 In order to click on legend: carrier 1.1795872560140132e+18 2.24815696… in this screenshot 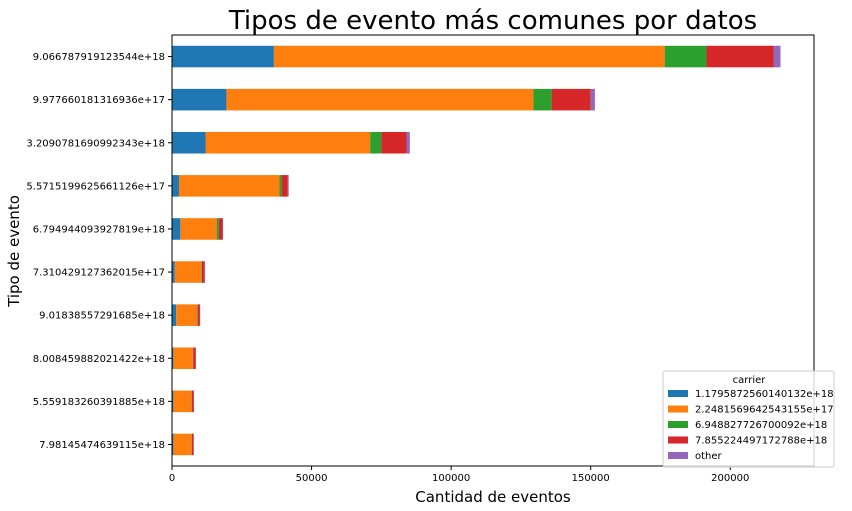, I will do `click(748, 419)`.